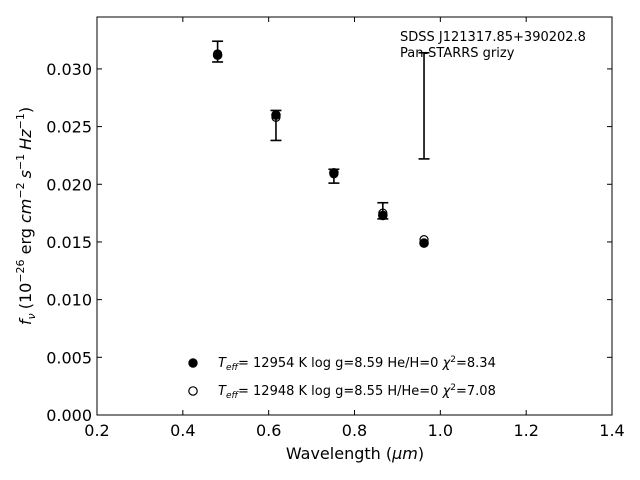  Describe the element at coordinates (476, 363) in the screenshot. I see `legend-1-chi-val: =8.34` at that location.